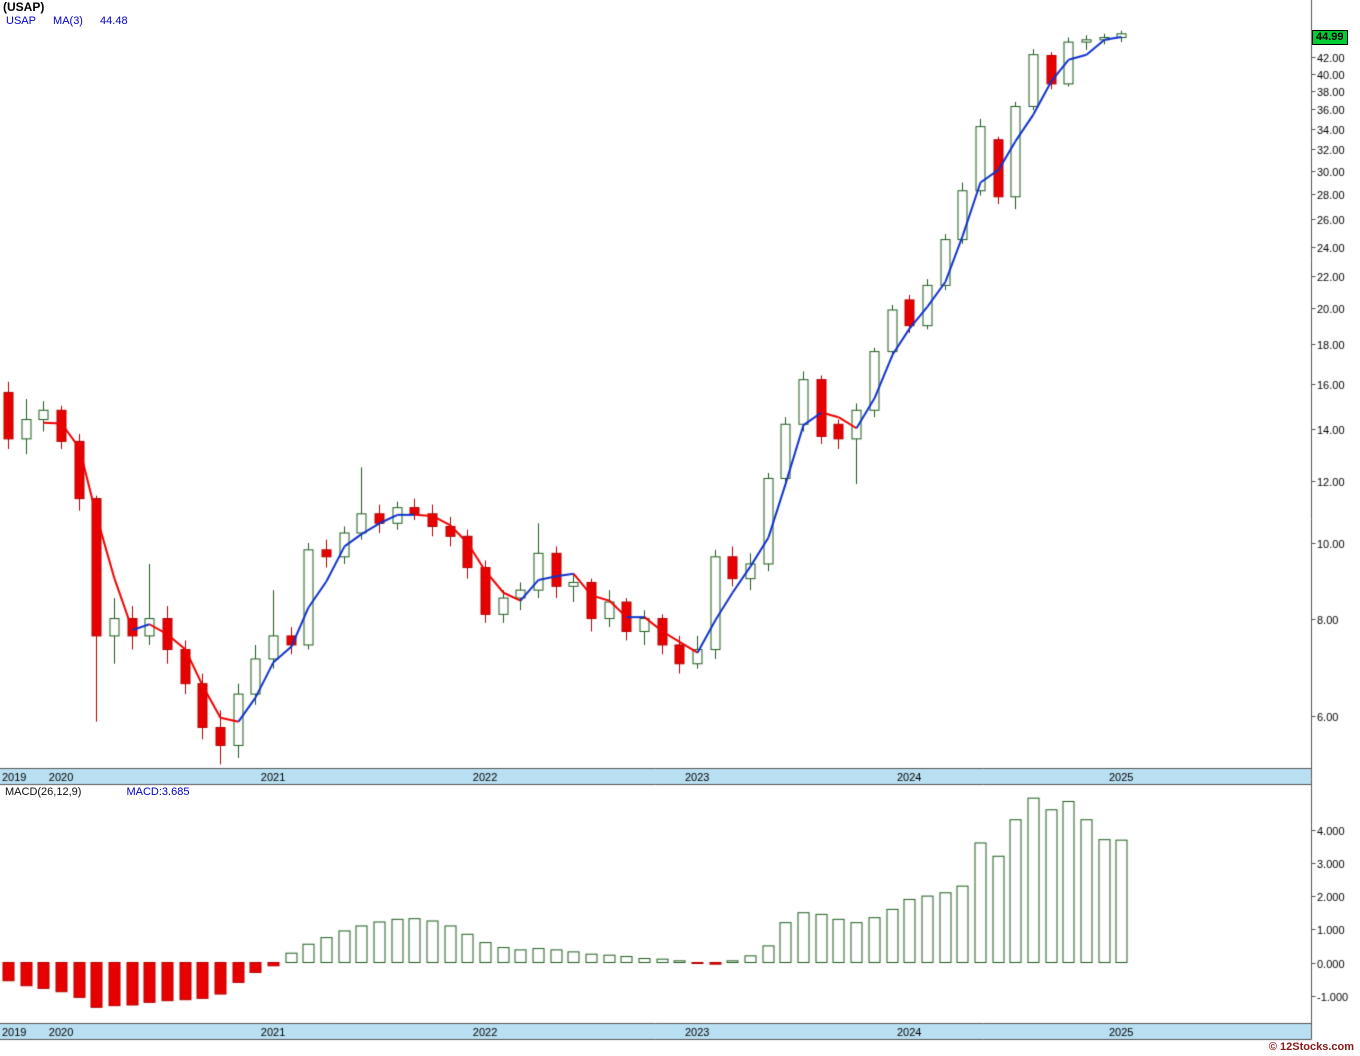  Describe the element at coordinates (1330, 37) in the screenshot. I see `last-price-tag: 44.99` at that location.